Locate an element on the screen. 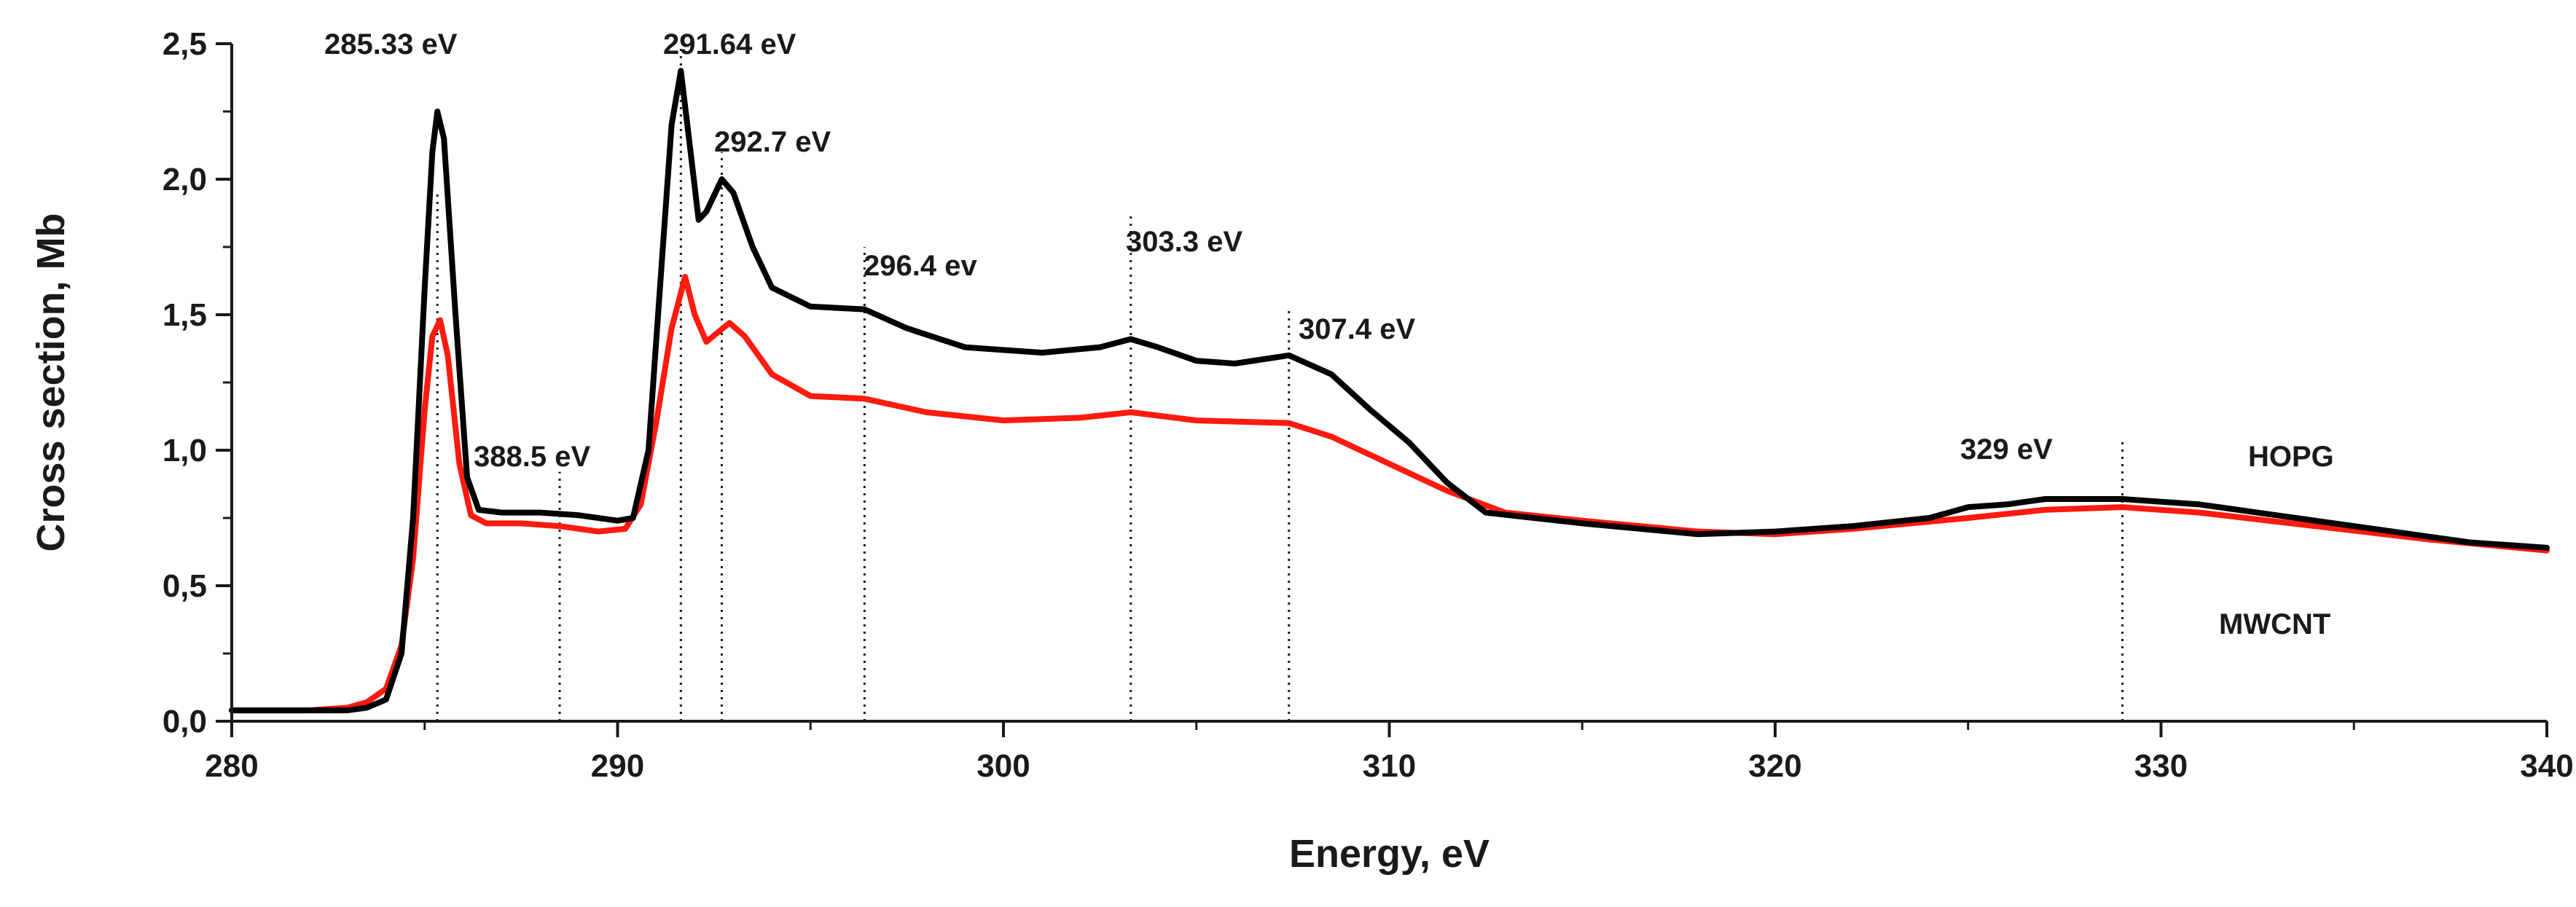  y-tick-label: 2,0 is located at coordinates (185, 179).